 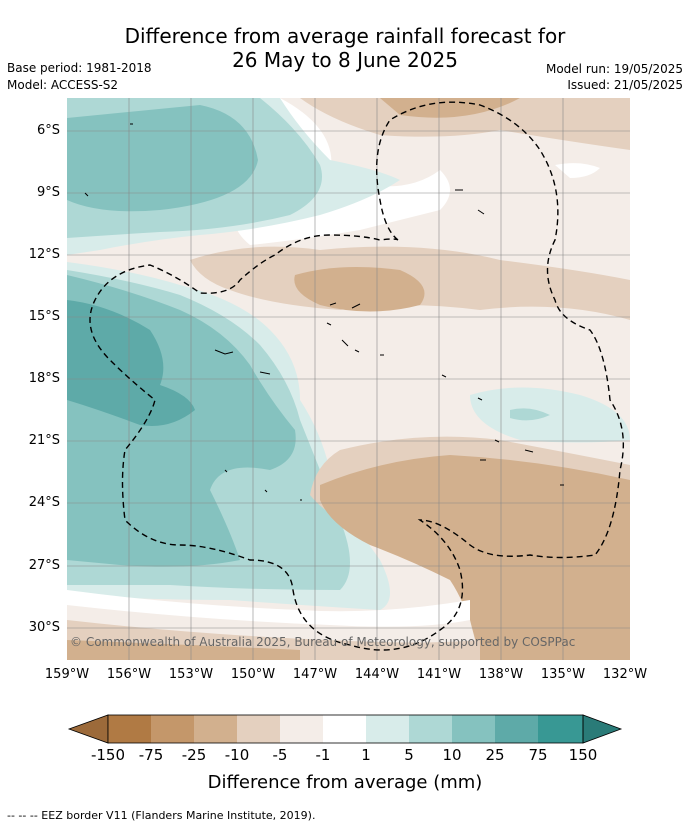 What do you see at coordinates (237, 755) in the screenshot?
I see `colorbar-tick: -10` at bounding box center [237, 755].